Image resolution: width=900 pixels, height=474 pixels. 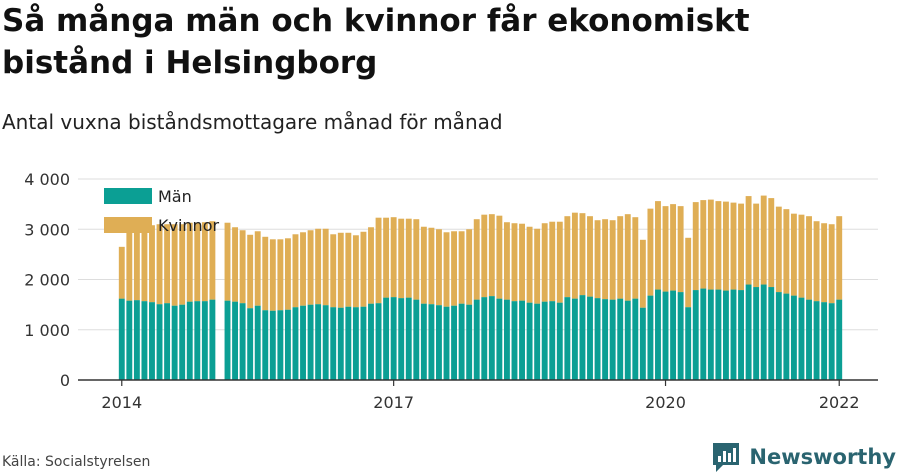 What do you see at coordinates (65, 380) in the screenshot?
I see `y-tick-label: 0` at bounding box center [65, 380].